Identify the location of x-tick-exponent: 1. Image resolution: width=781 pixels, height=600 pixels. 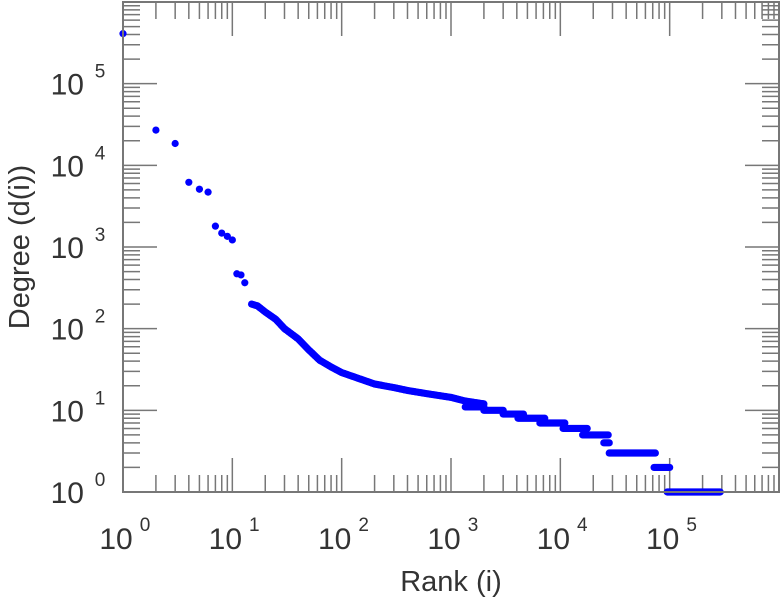
(254, 525).